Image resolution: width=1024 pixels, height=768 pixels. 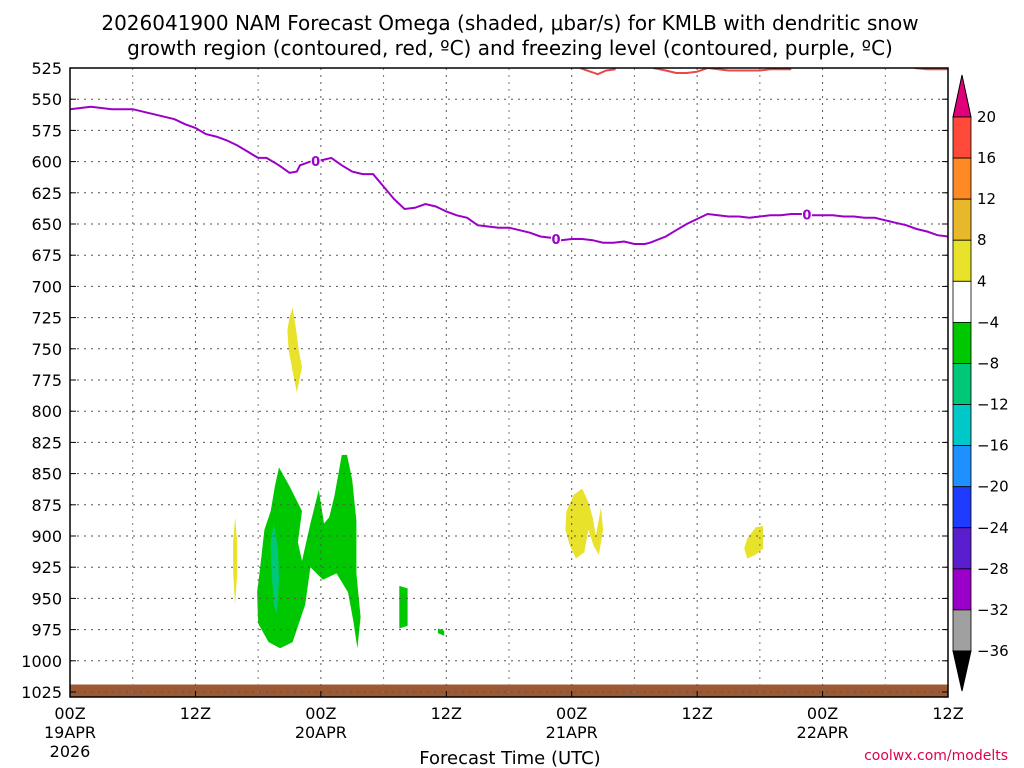 What do you see at coordinates (46, 224) in the screenshot?
I see `y-tick-label-5: 650` at bounding box center [46, 224].